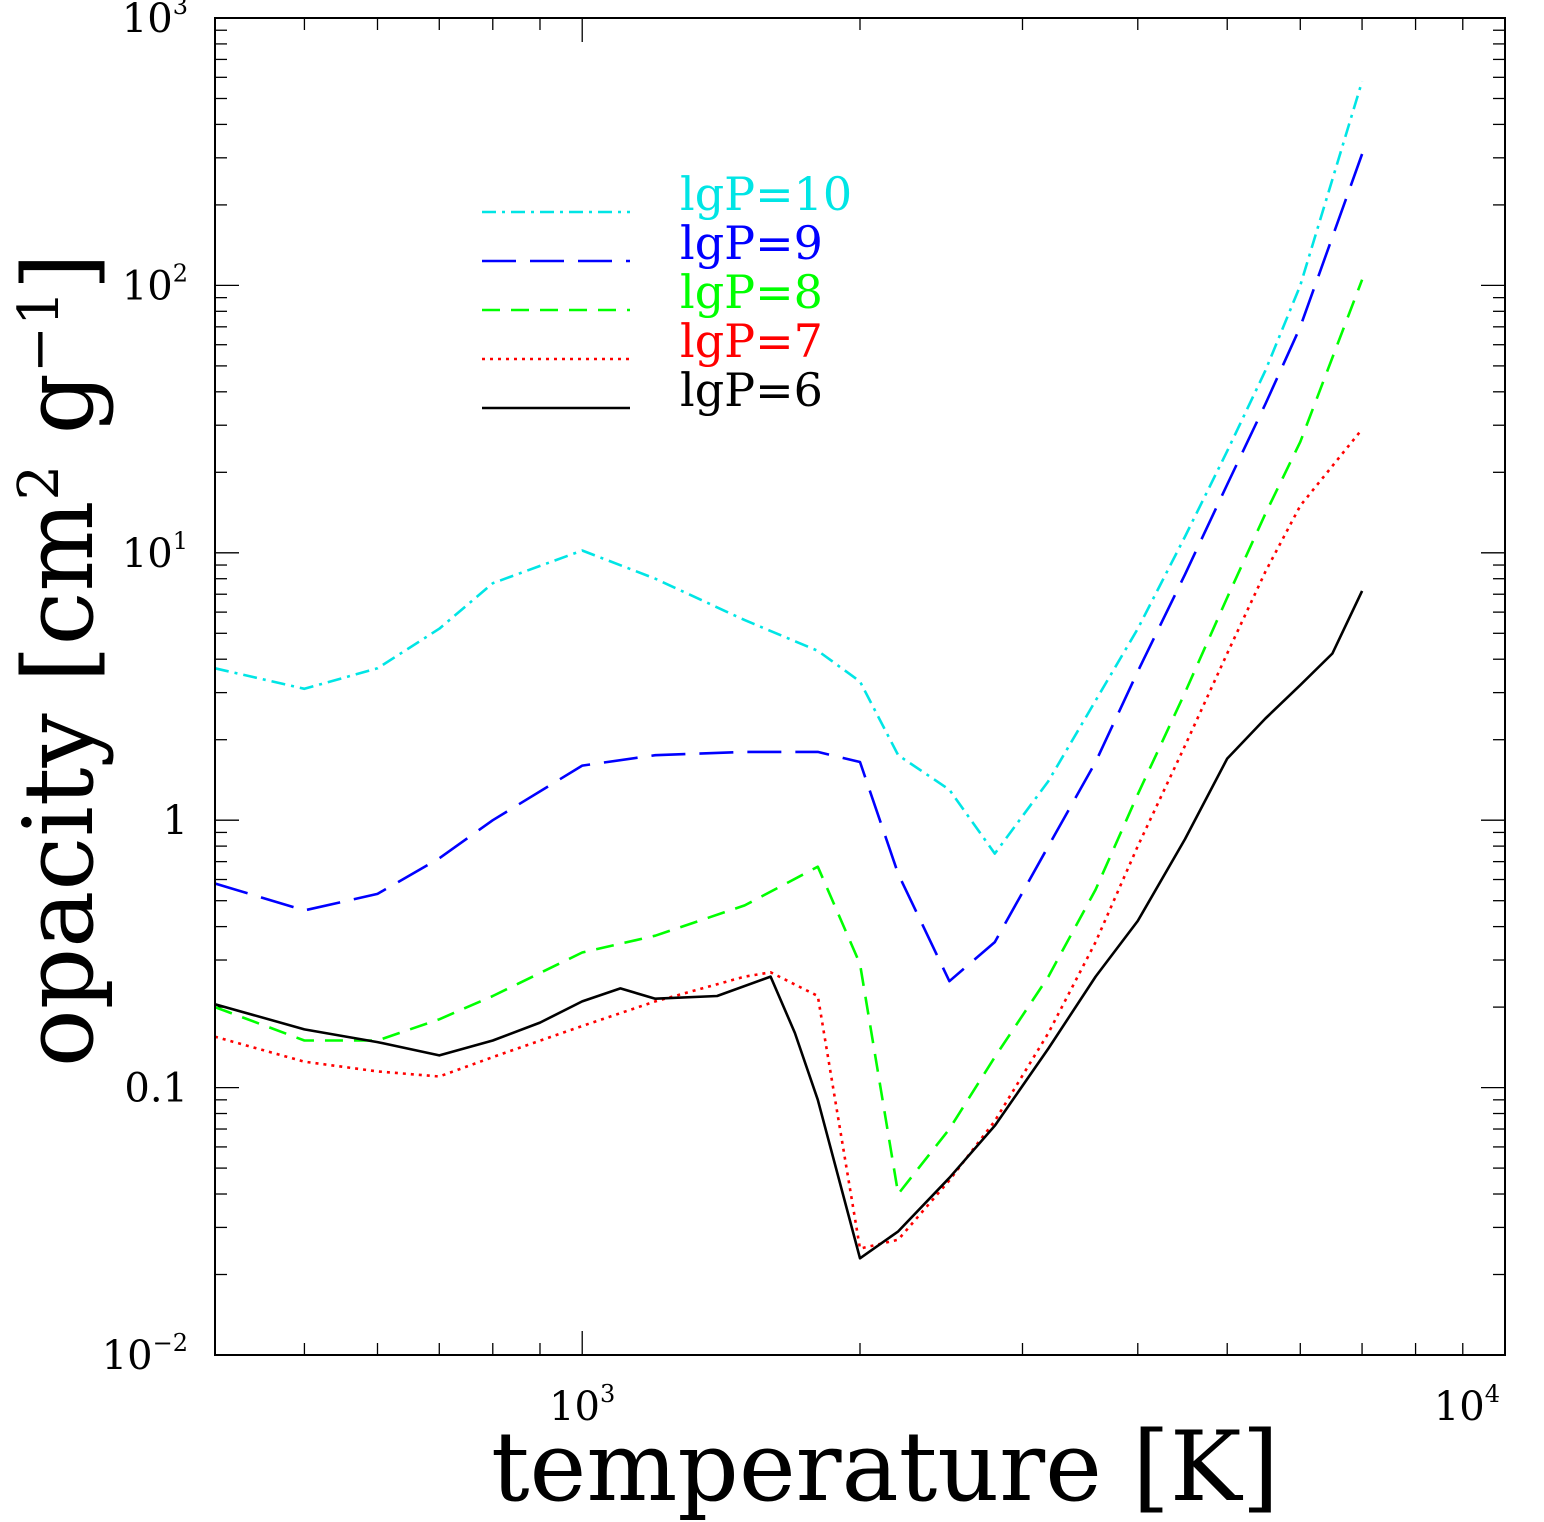  I want to click on y-tick-label-base: 0.1, so click(156, 1089).